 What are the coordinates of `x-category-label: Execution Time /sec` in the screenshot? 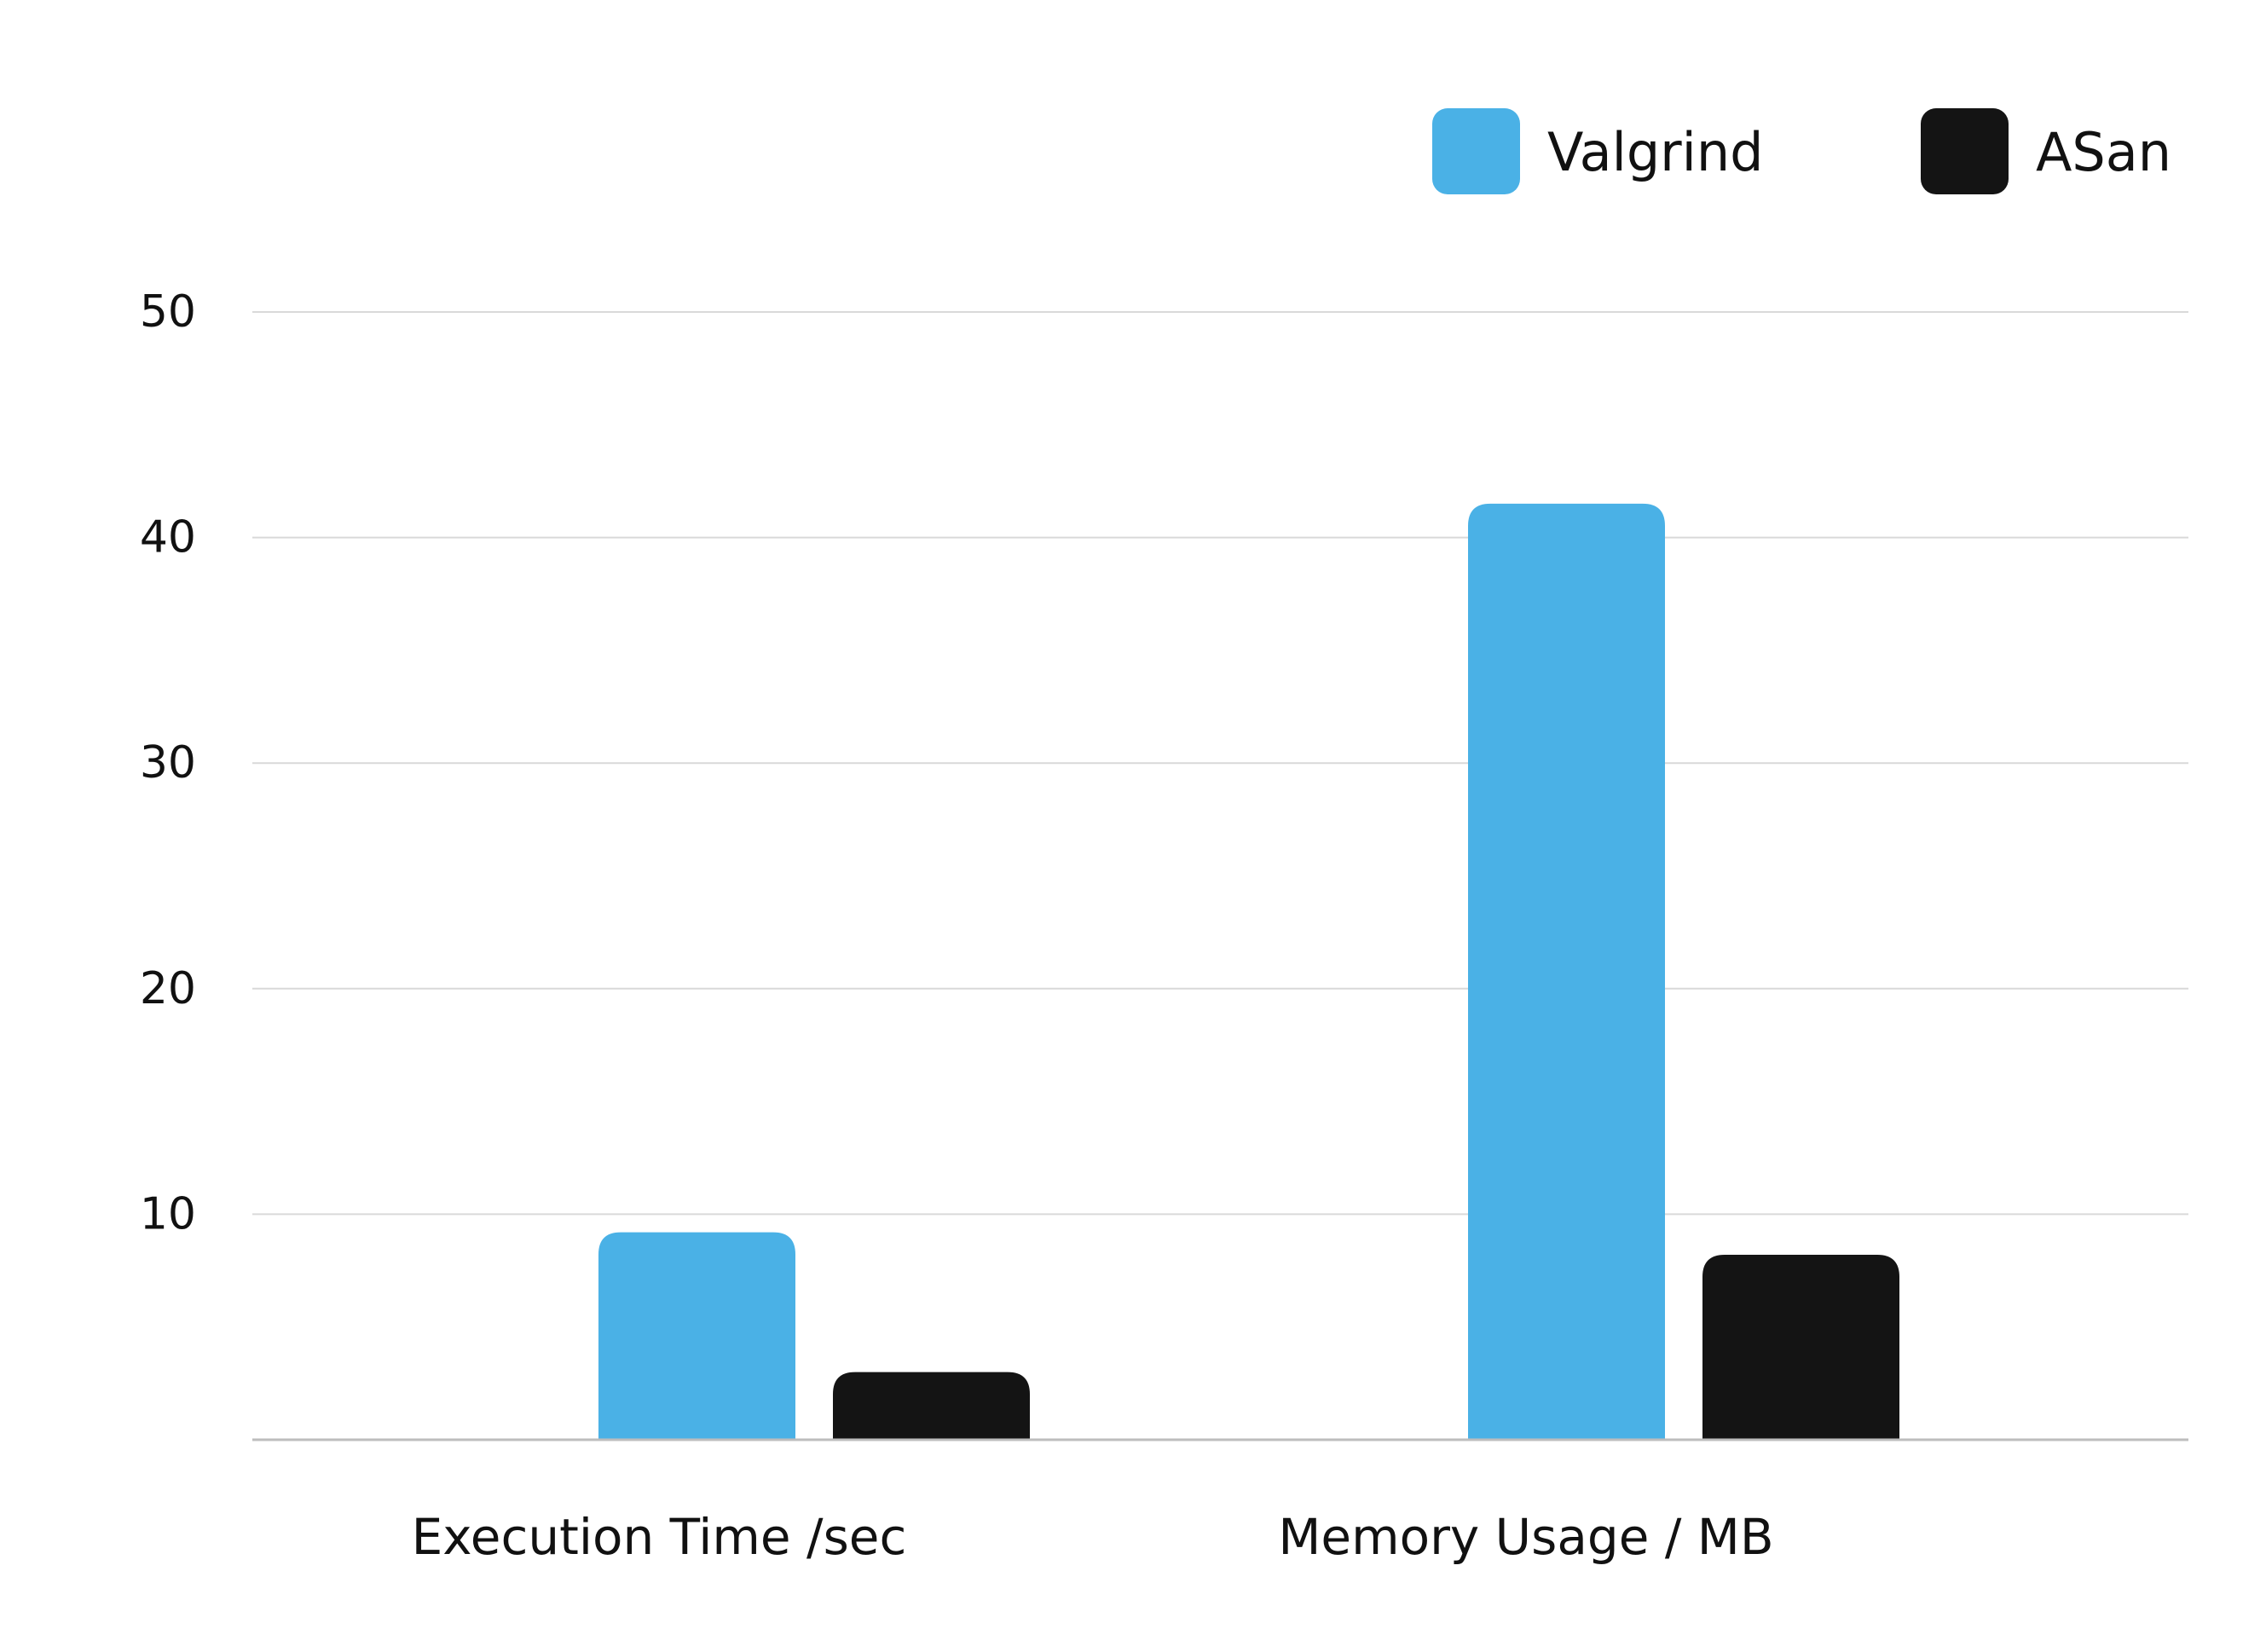 It's located at (659, 1537).